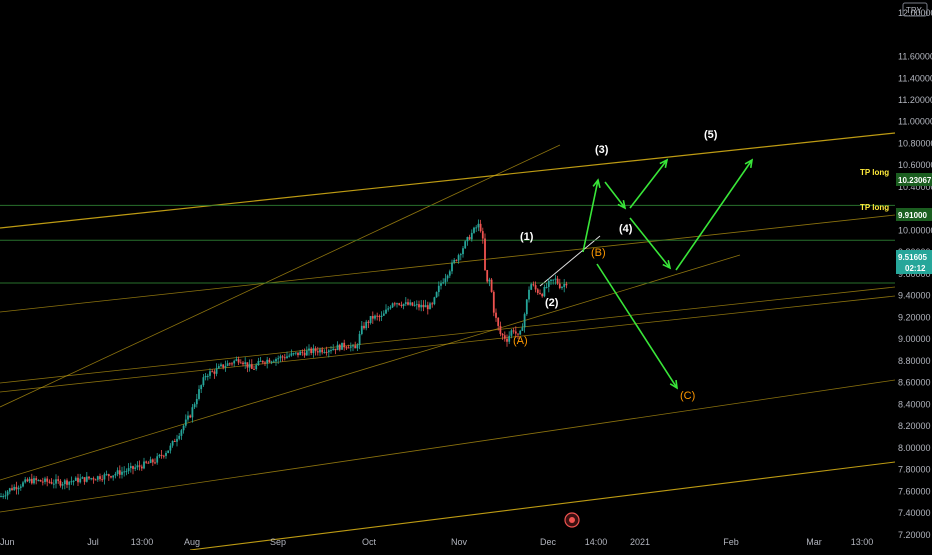 The width and height of the screenshot is (932, 555). What do you see at coordinates (914, 470) in the screenshot?
I see `price-tick-label: 7.80000` at bounding box center [914, 470].